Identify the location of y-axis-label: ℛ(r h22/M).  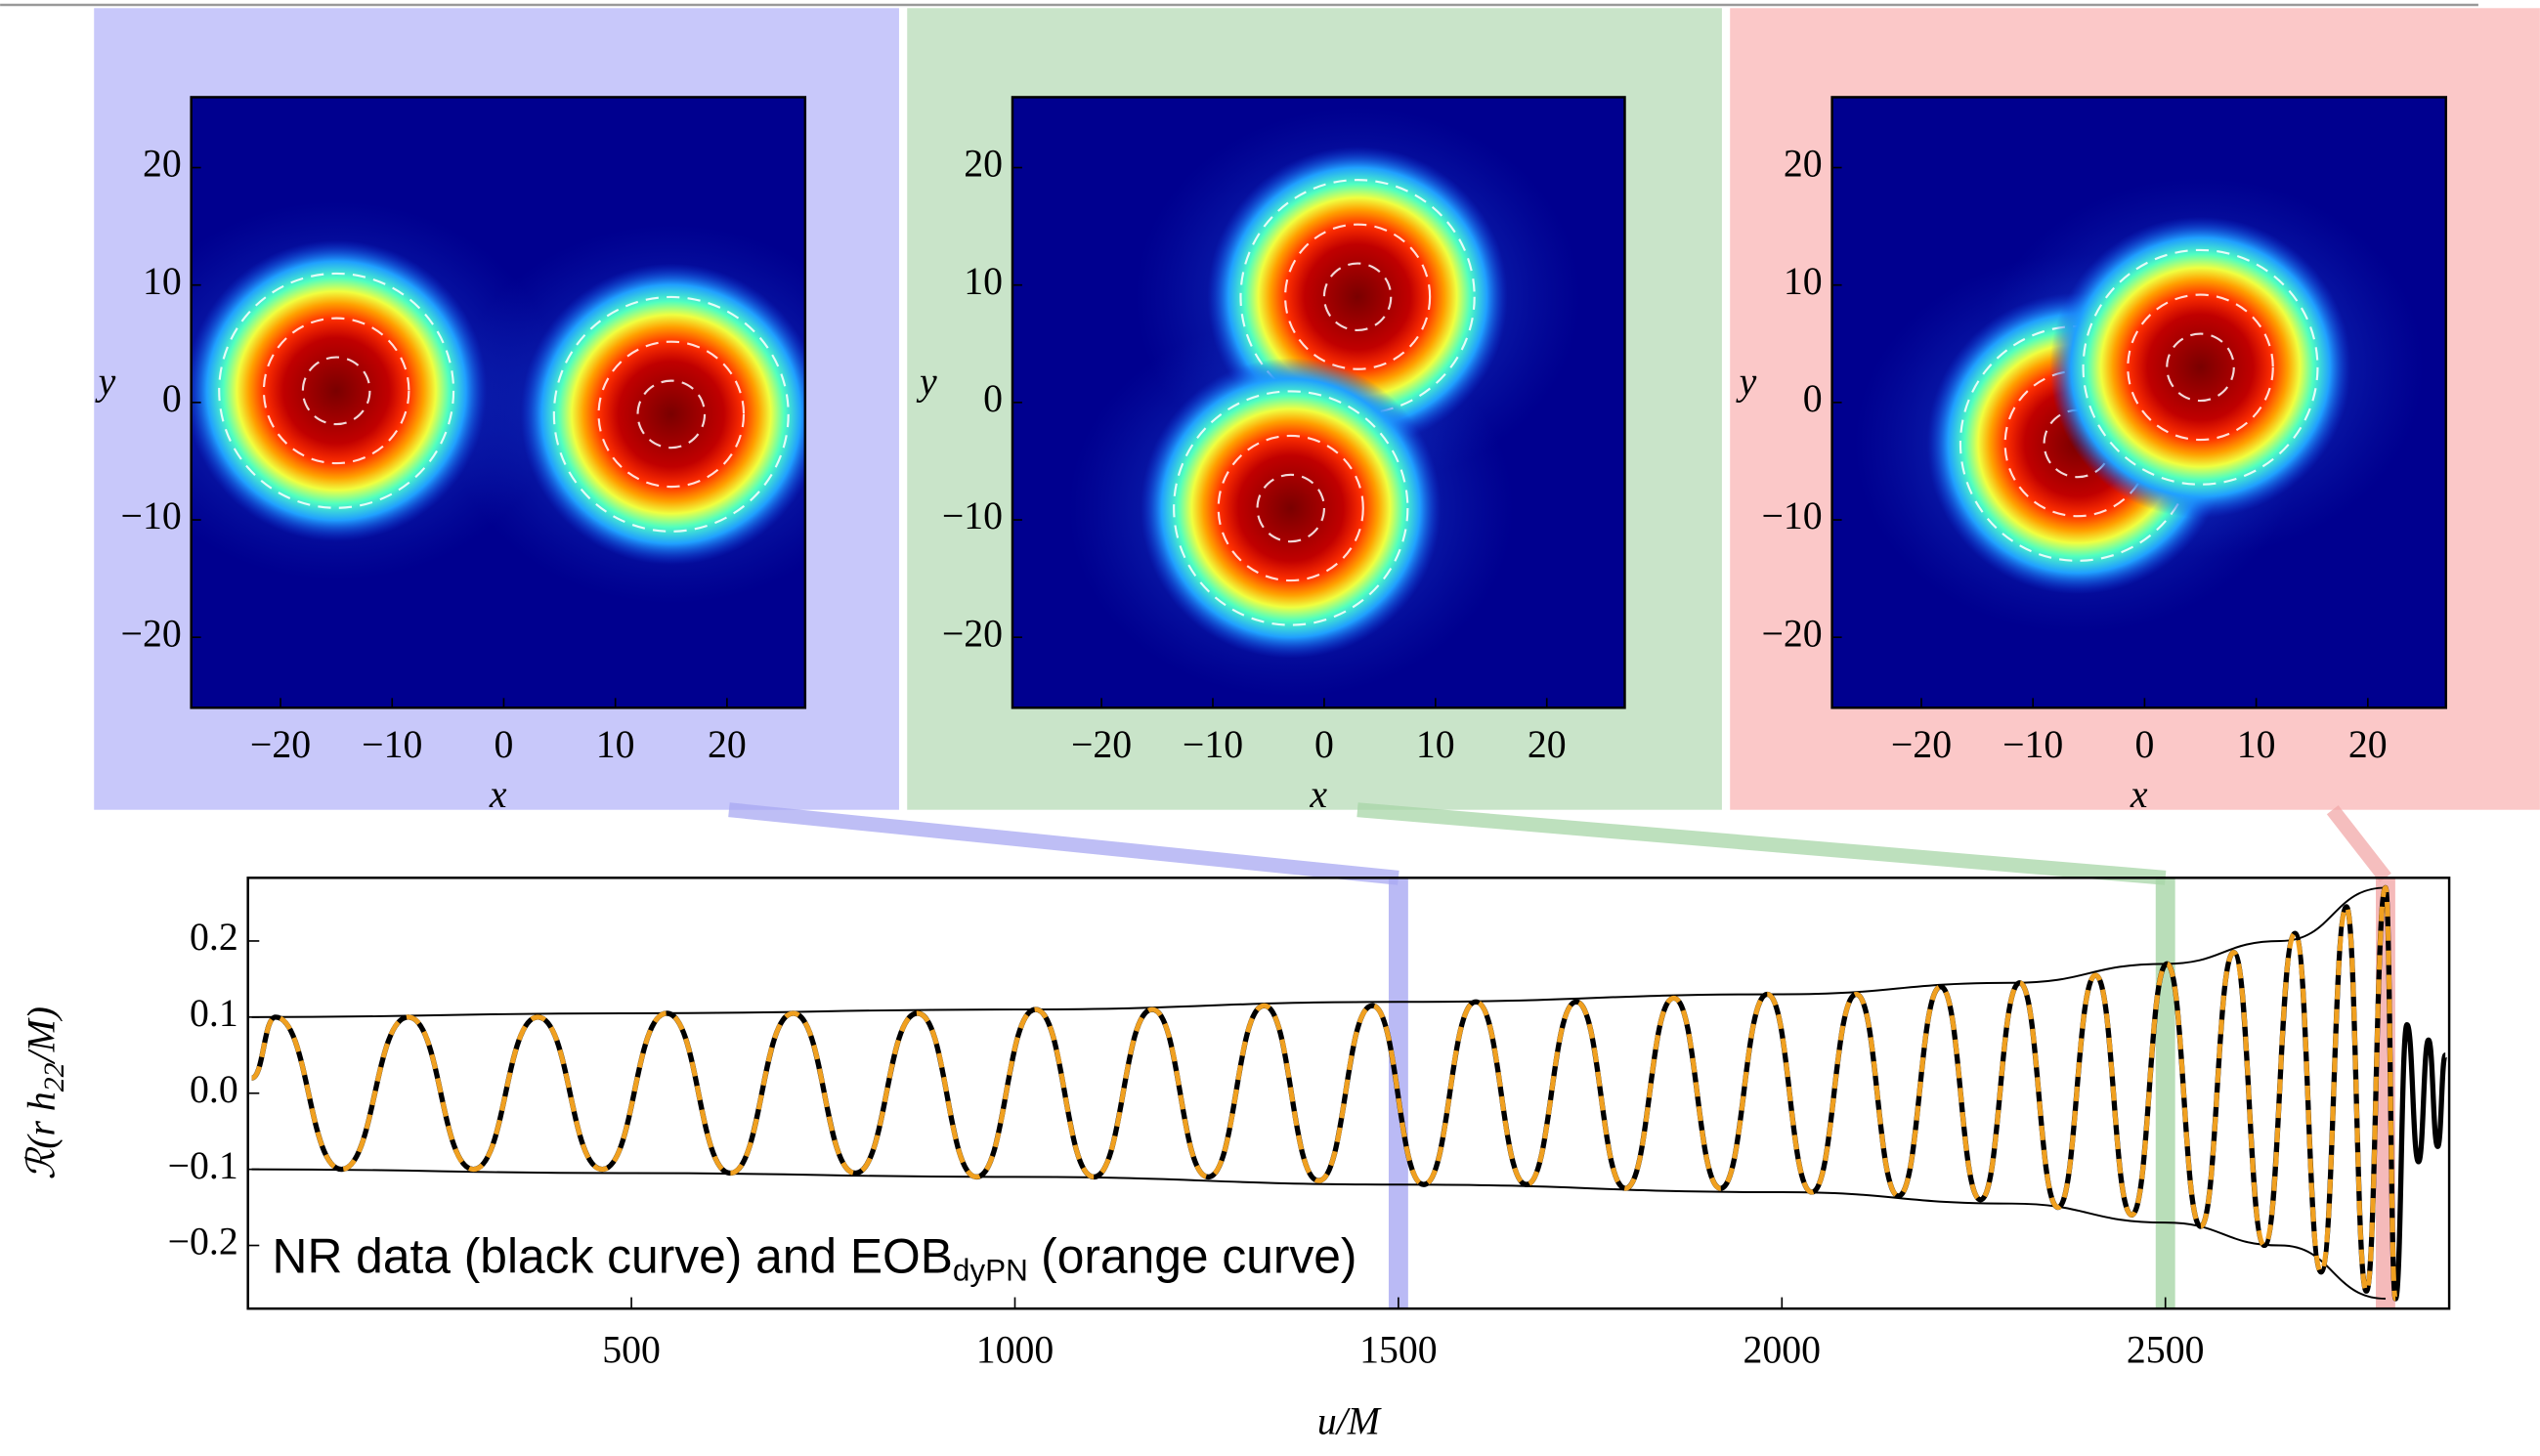
(45, 1093).